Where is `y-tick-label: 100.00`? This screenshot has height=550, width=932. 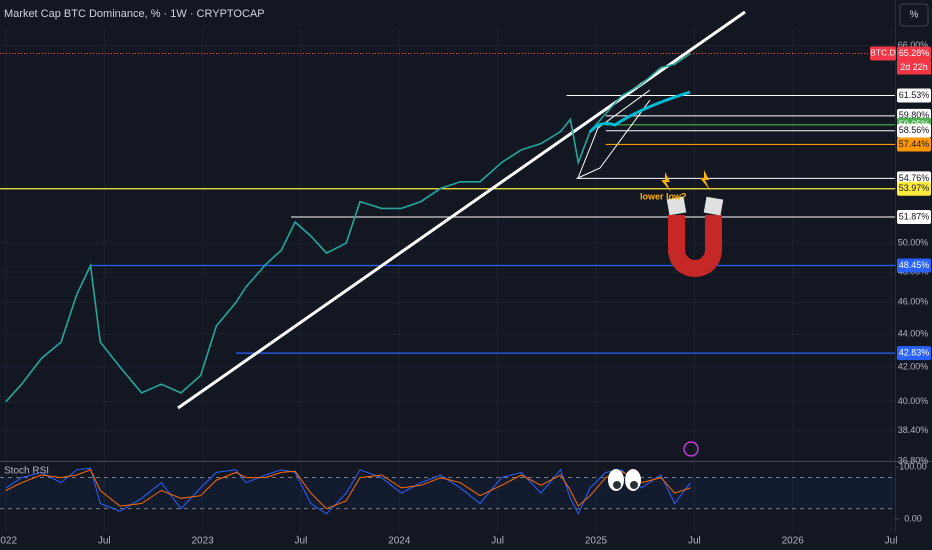 y-tick-label: 100.00 is located at coordinates (913, 467).